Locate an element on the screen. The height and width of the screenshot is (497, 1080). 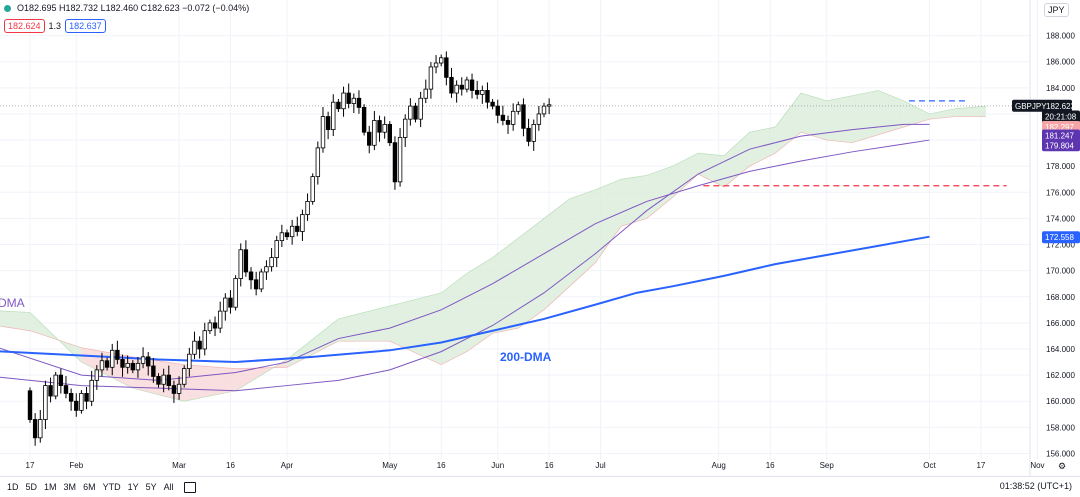
y-tick-label: 178.000 is located at coordinates (1060, 166).